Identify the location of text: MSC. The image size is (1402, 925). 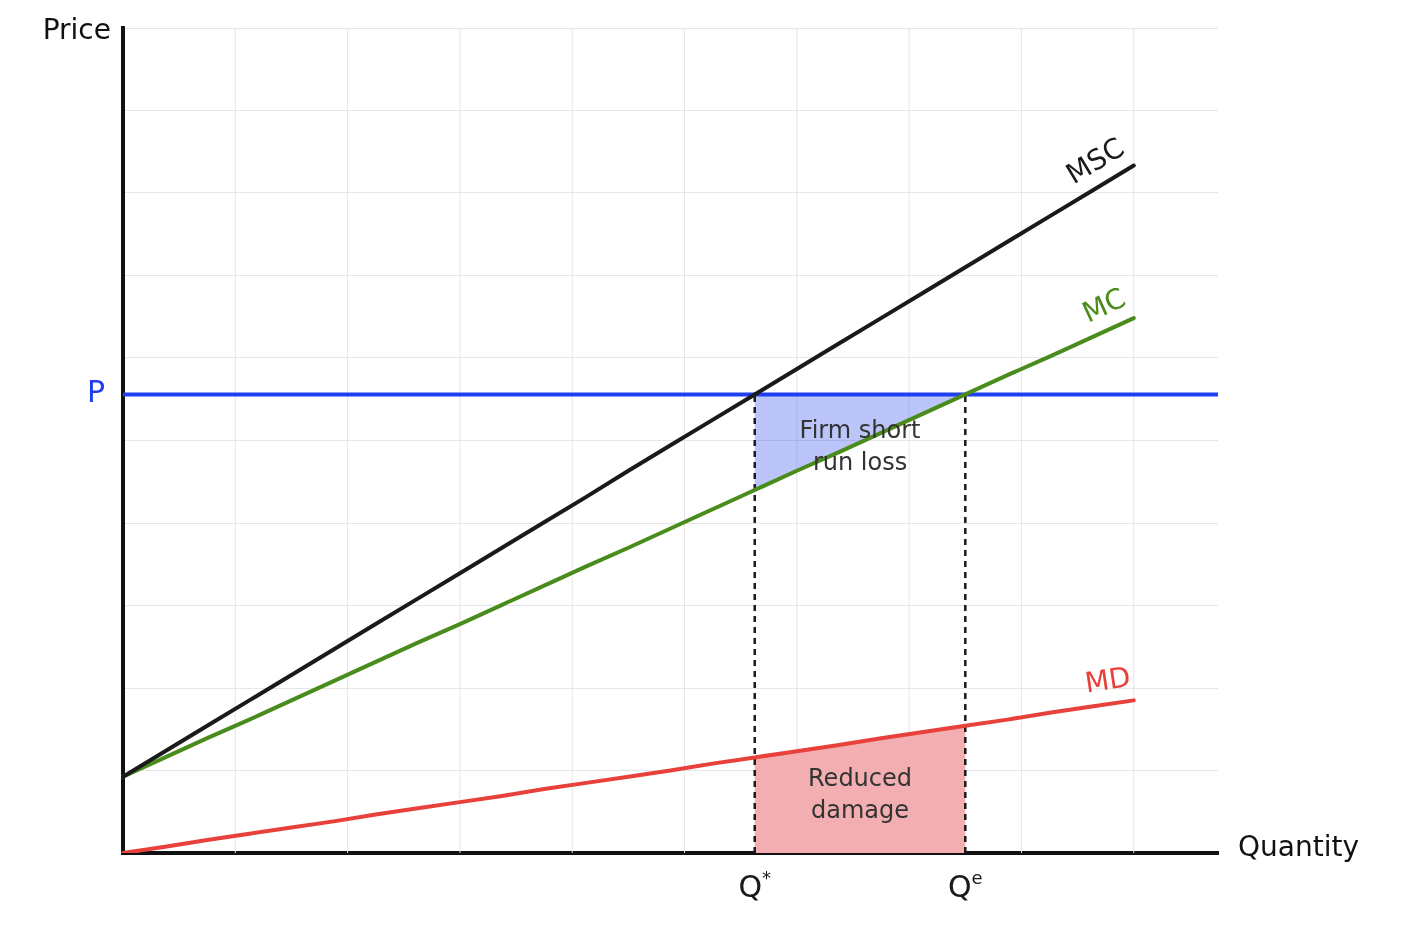
(1095, 160).